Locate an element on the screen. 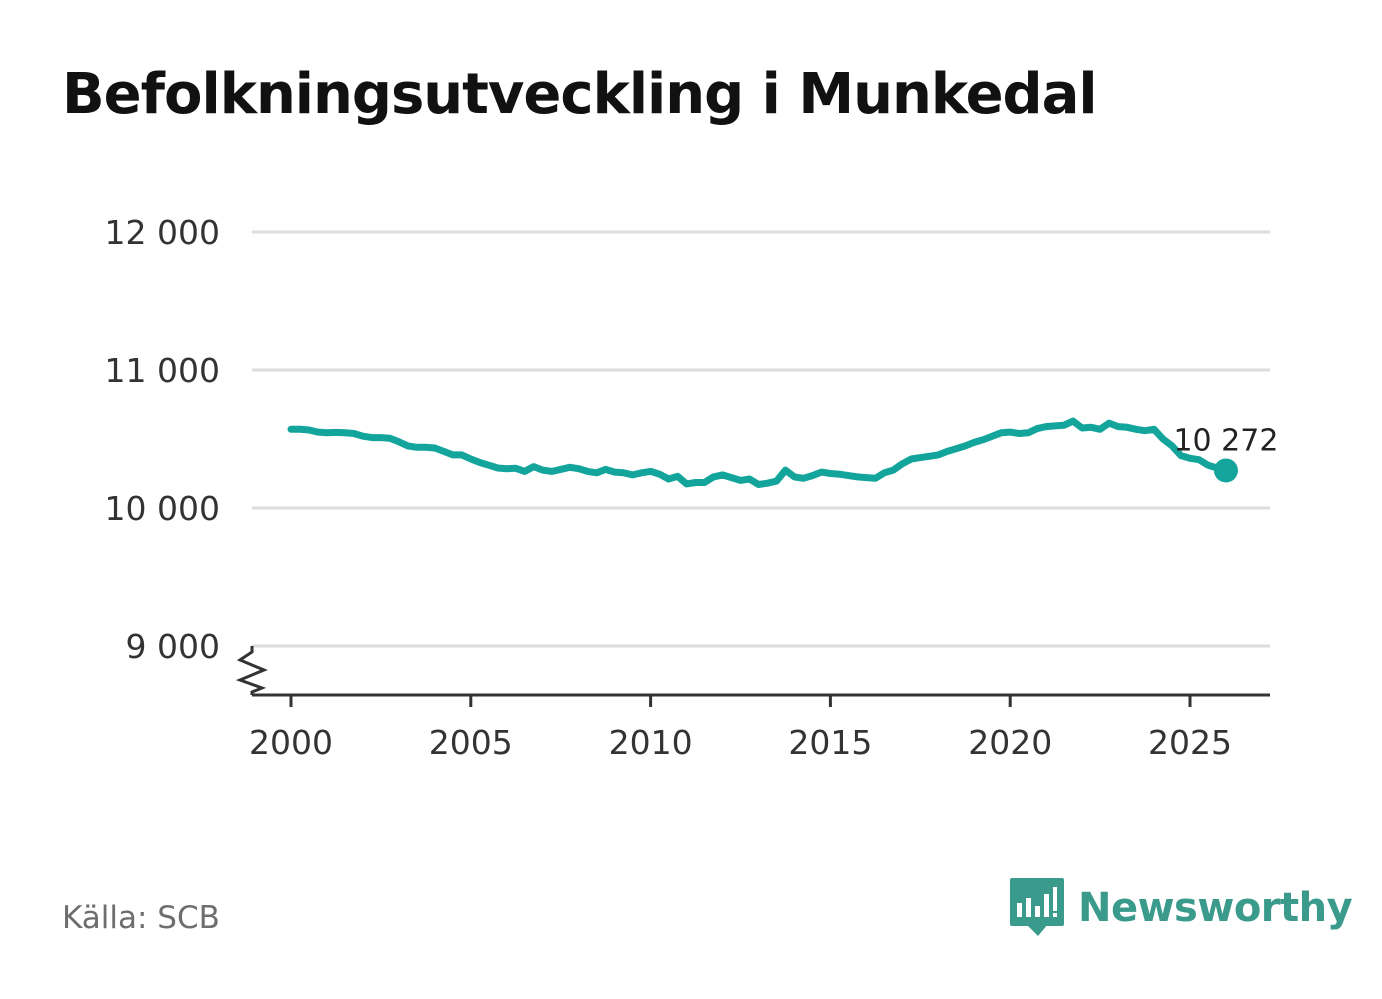  chart-title: Befolkningsutveckling i Munkedal is located at coordinates (580, 94).